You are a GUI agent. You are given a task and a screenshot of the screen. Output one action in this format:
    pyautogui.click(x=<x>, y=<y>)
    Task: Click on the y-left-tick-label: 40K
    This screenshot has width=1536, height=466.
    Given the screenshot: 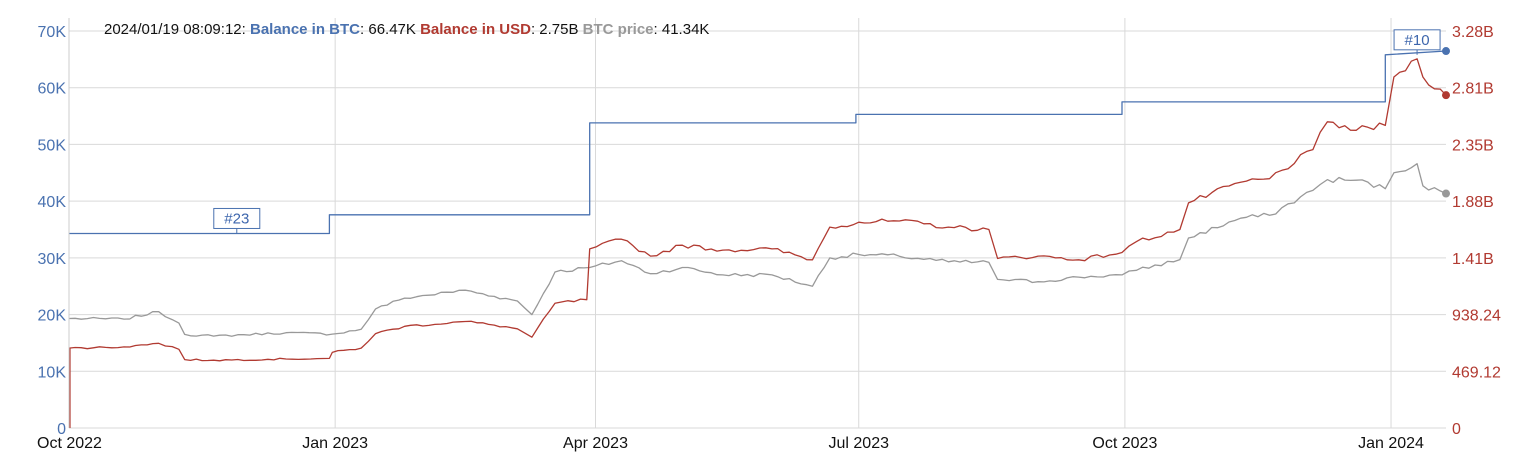 What is the action you would take?
    pyautogui.click(x=52, y=202)
    